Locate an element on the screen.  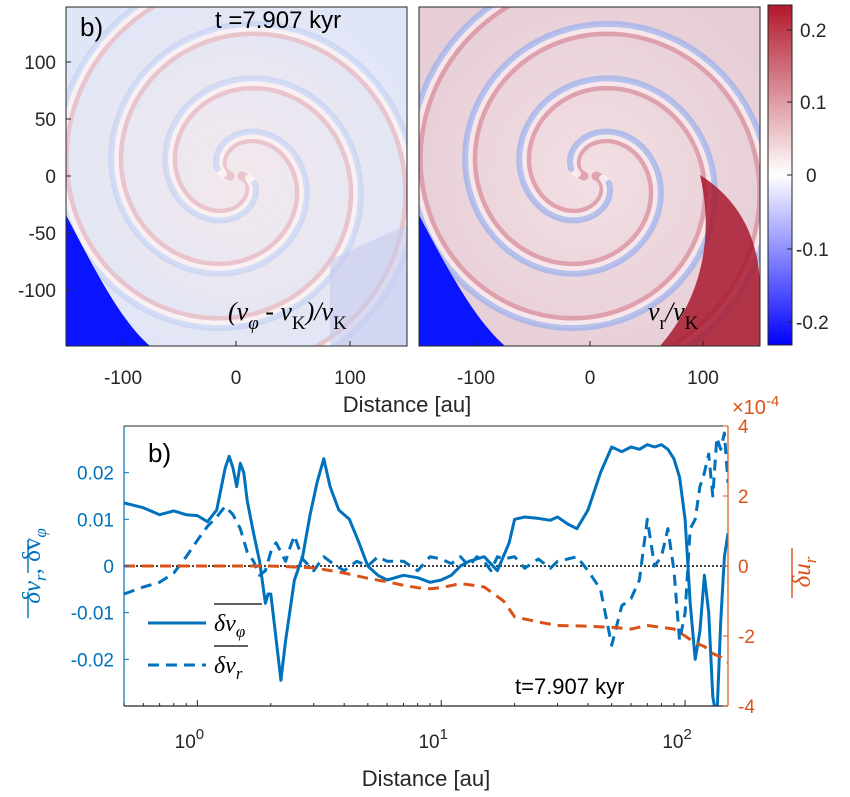
left-y-tick-label: -0.01 is located at coordinates (92, 614).